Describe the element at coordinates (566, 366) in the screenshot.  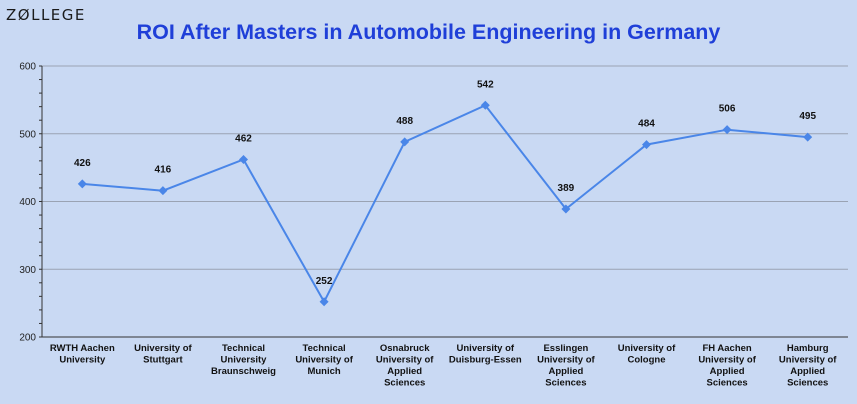
I see `x-tick-label-6: Esslingen University of Applied Sciences` at that location.